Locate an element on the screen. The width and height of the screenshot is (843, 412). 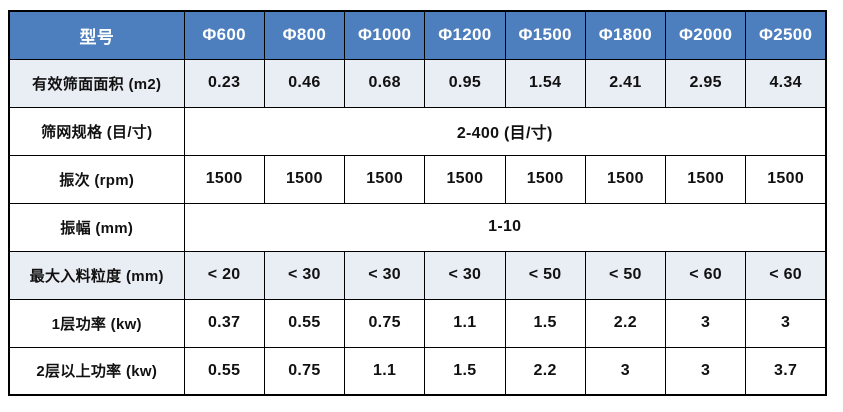
model-header-cell: Φ2000 is located at coordinates (705, 35).